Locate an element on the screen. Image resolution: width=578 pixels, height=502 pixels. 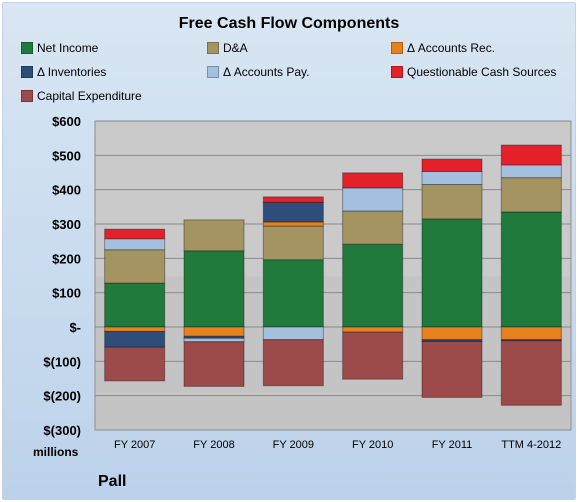
legend-item-inventories: Δ Inventories is located at coordinates (63, 72).